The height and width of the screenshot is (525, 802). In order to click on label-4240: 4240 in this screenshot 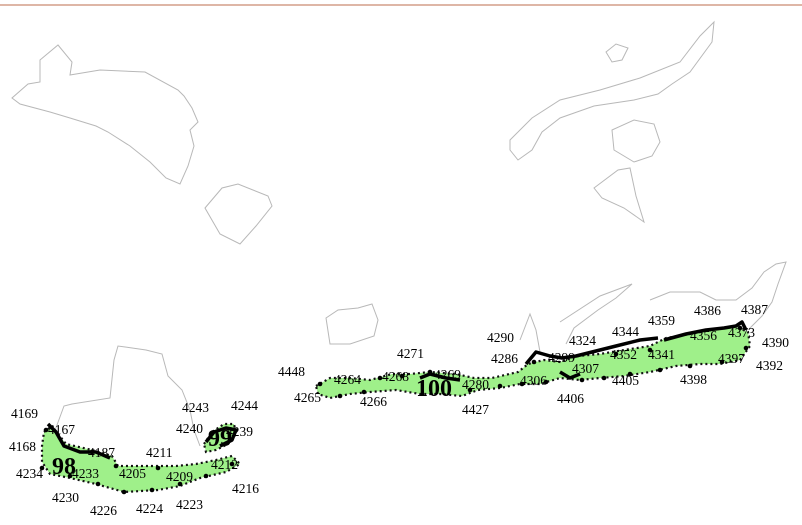, I will do `click(189, 428)`.